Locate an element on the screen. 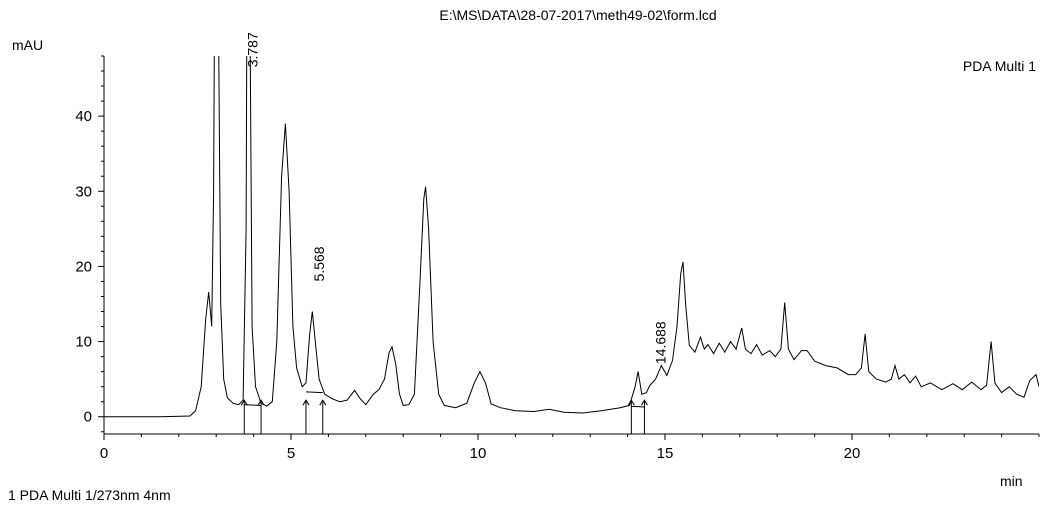 Image resolution: width=1040 pixels, height=510 pixels. y-axis-label: mAU is located at coordinates (27, 45).